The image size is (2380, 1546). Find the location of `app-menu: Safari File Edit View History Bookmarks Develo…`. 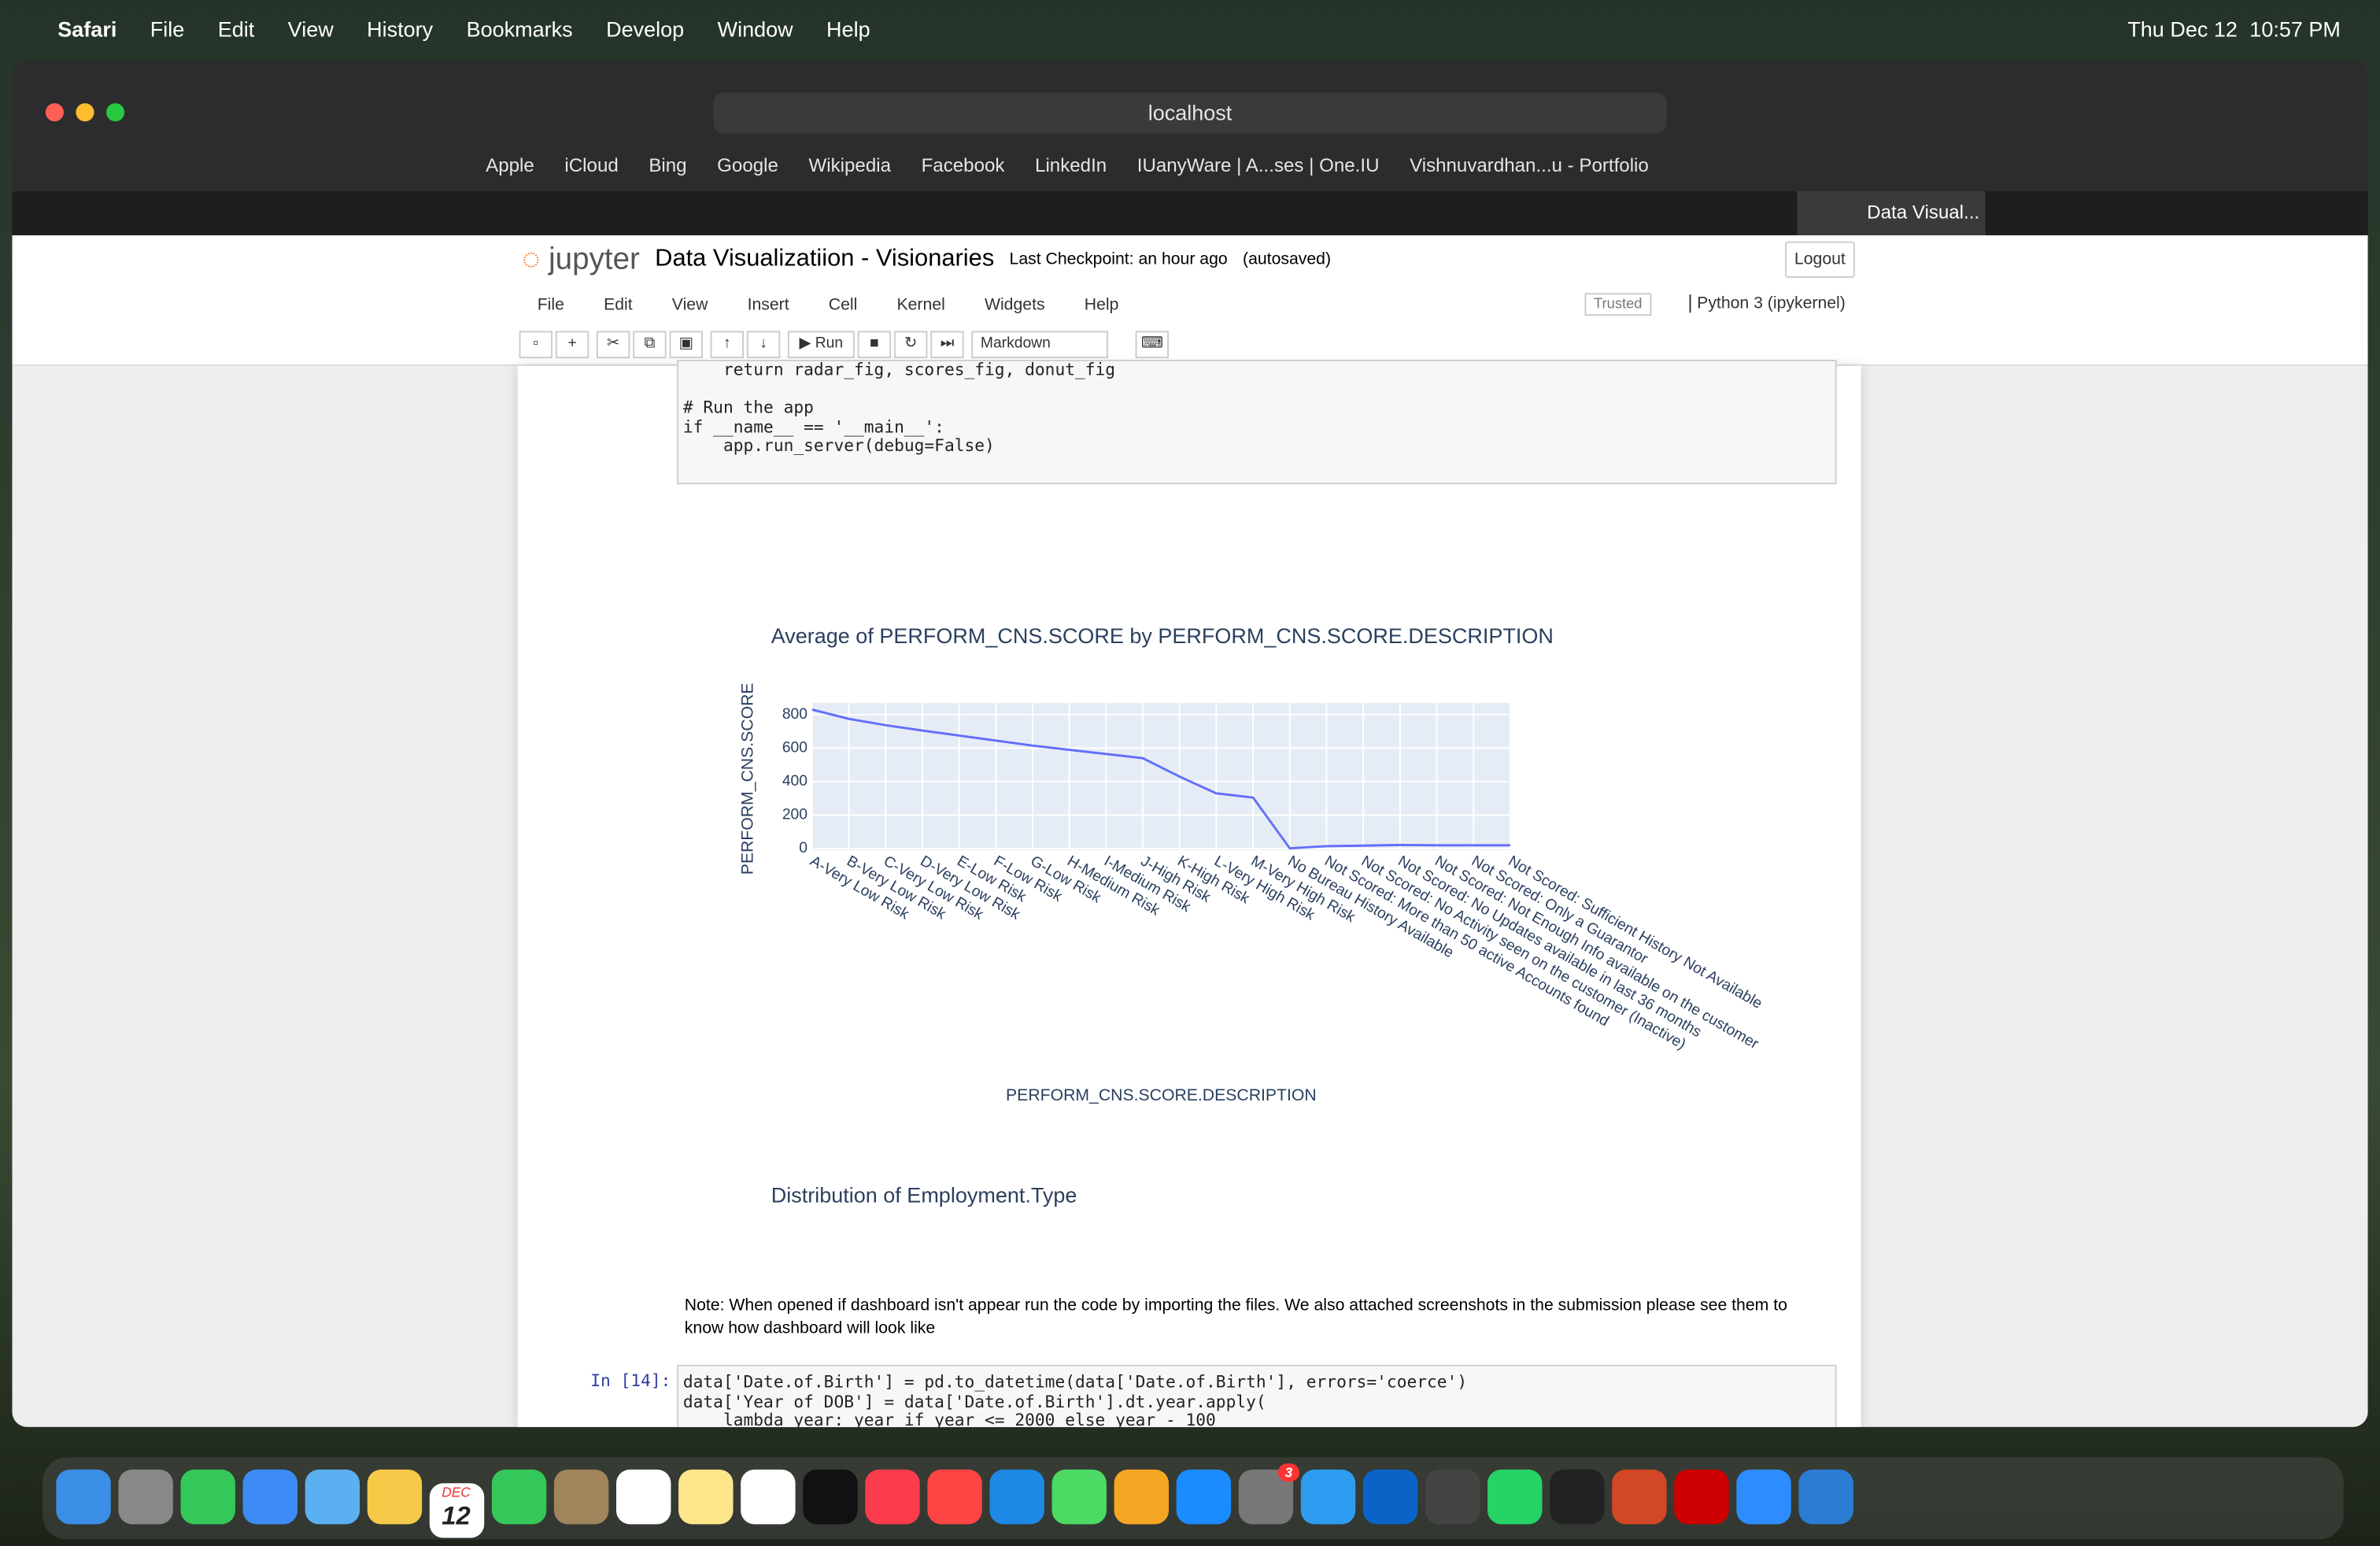

app-menu: Safari File Edit View History Bookmarks Develo… is located at coordinates (463, 29).